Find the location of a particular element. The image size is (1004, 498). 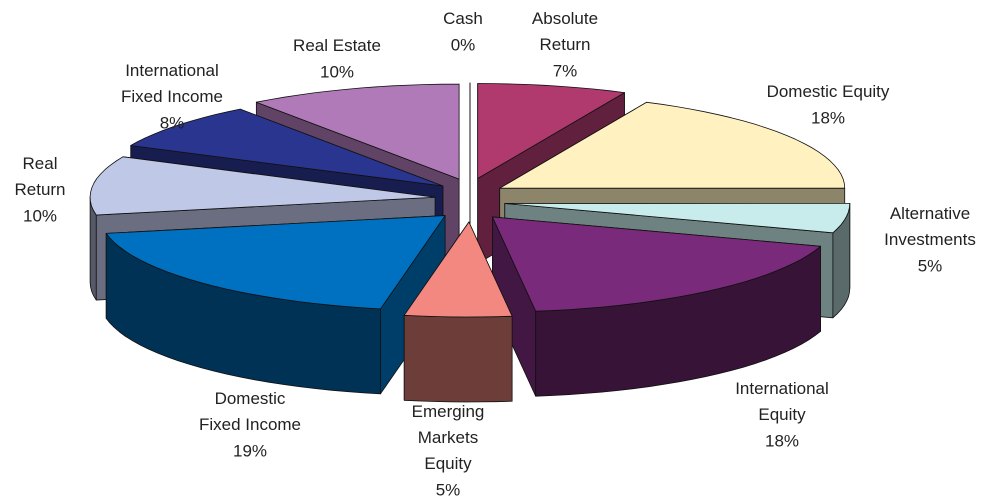

label-line: Absolute is located at coordinates (565, 18).